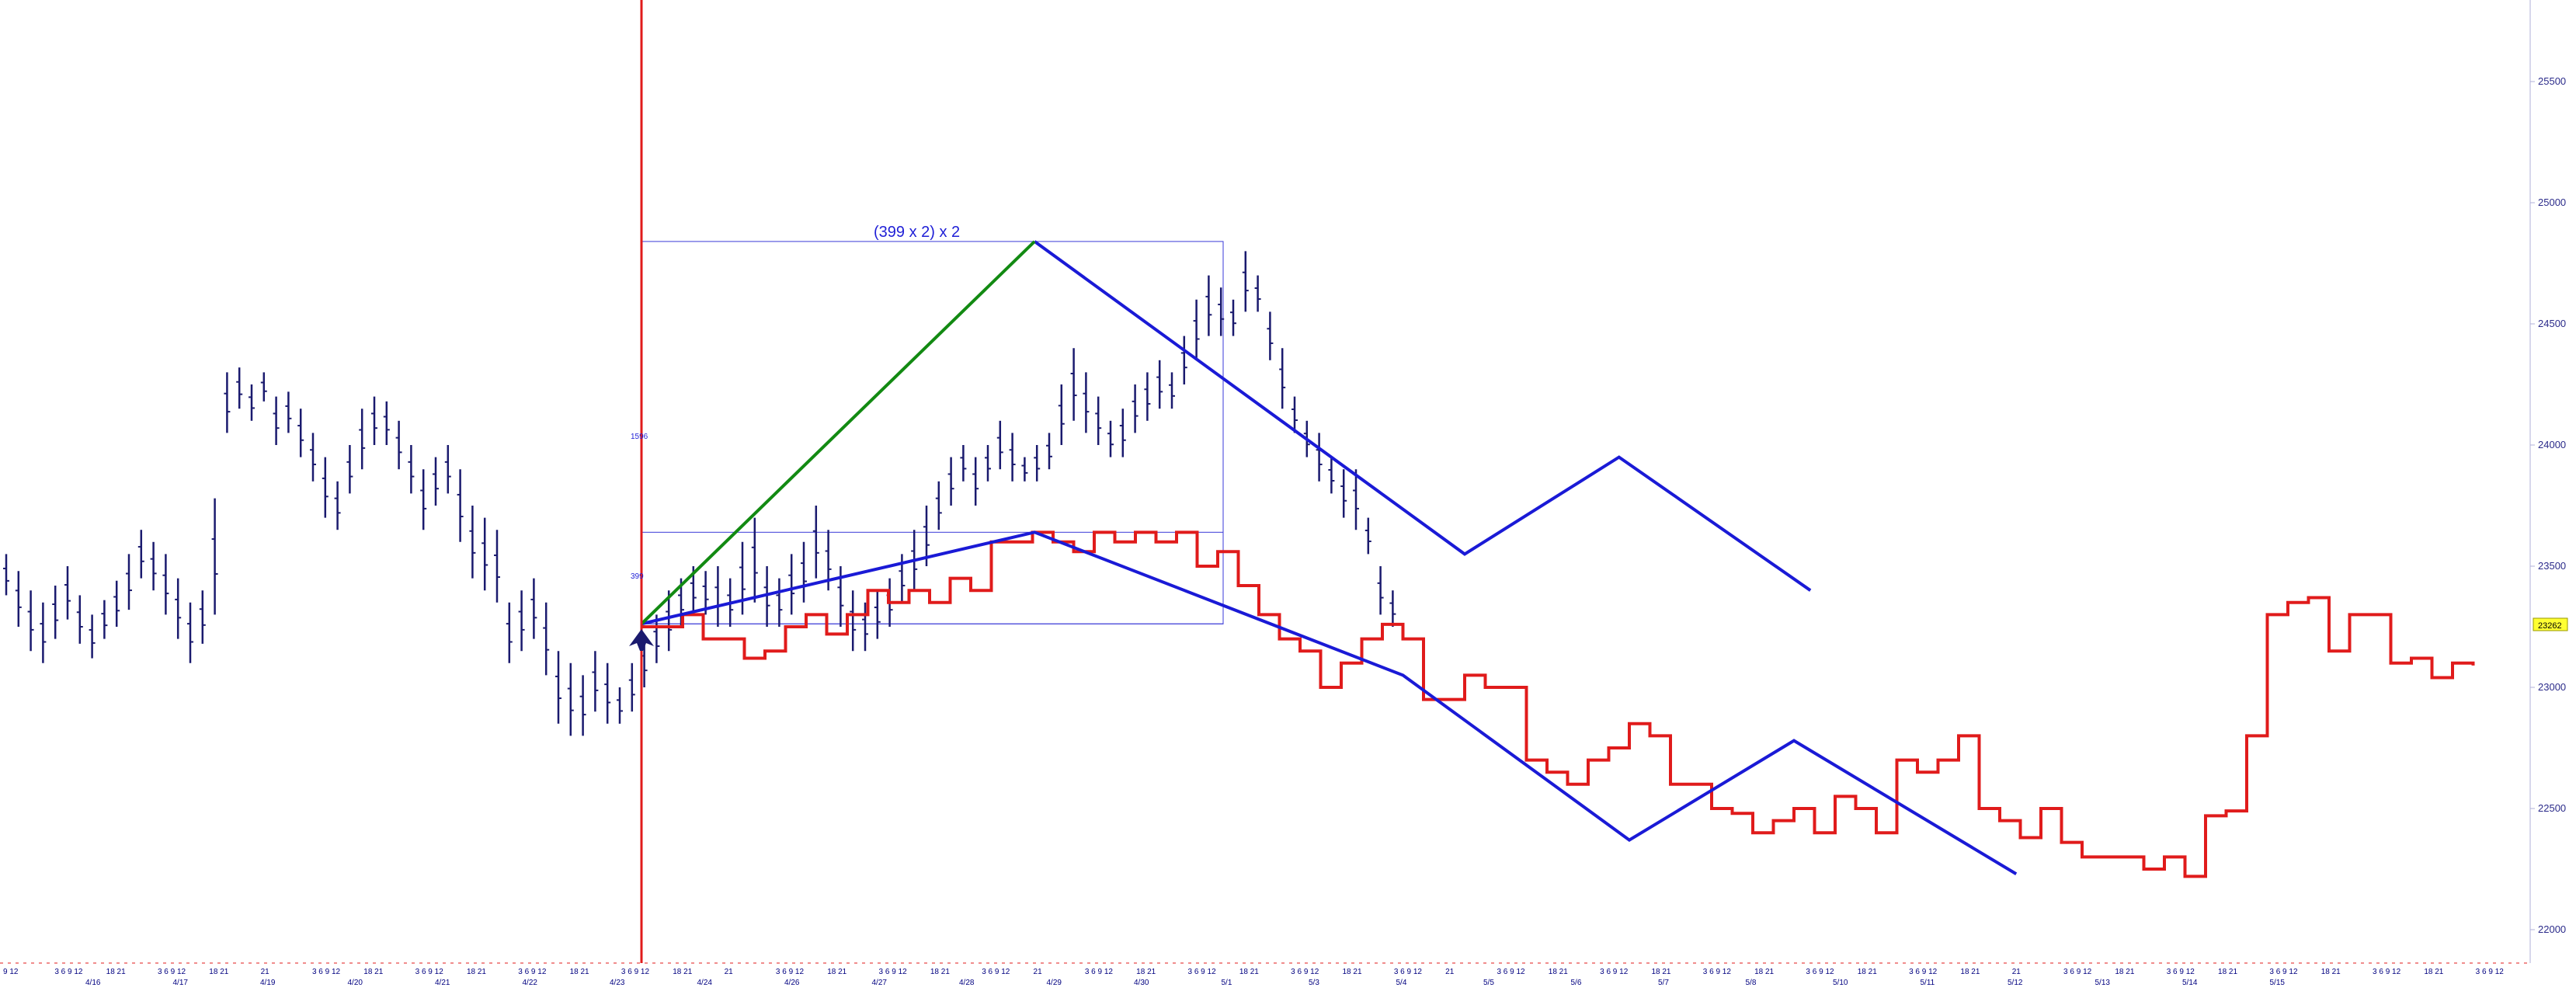 The height and width of the screenshot is (1005, 2576). What do you see at coordinates (2552, 202) in the screenshot?
I see `y-tick-label: 25000` at bounding box center [2552, 202].